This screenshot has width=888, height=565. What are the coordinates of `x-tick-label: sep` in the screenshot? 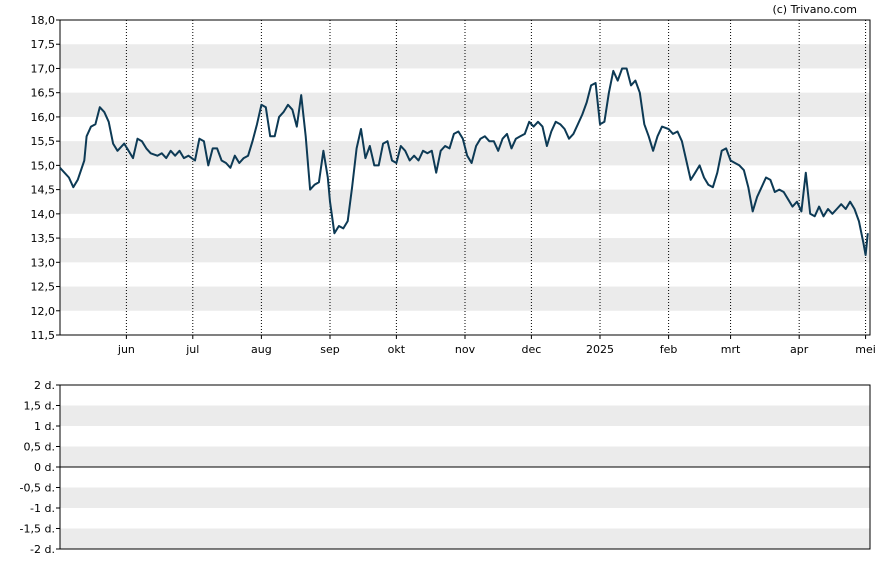 It's located at (329, 349).